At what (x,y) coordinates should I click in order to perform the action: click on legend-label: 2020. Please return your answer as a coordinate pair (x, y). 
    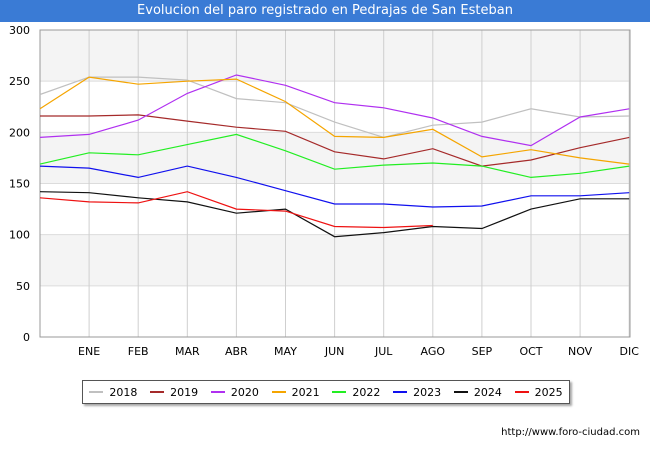
    Looking at the image, I should click on (244, 392).